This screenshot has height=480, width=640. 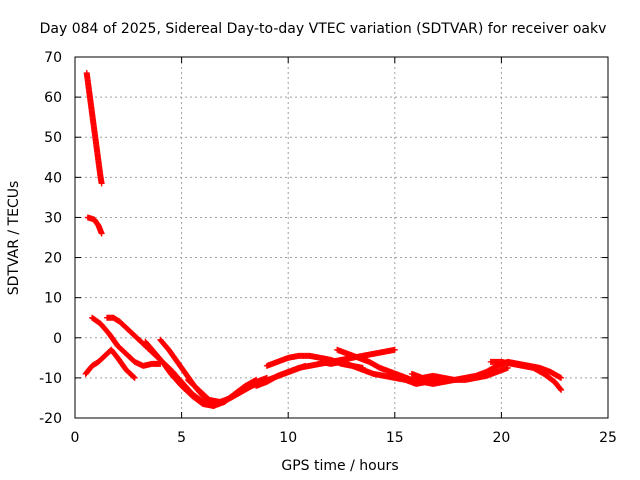 What do you see at coordinates (94, 128) in the screenshot?
I see `series-track-a` at bounding box center [94, 128].